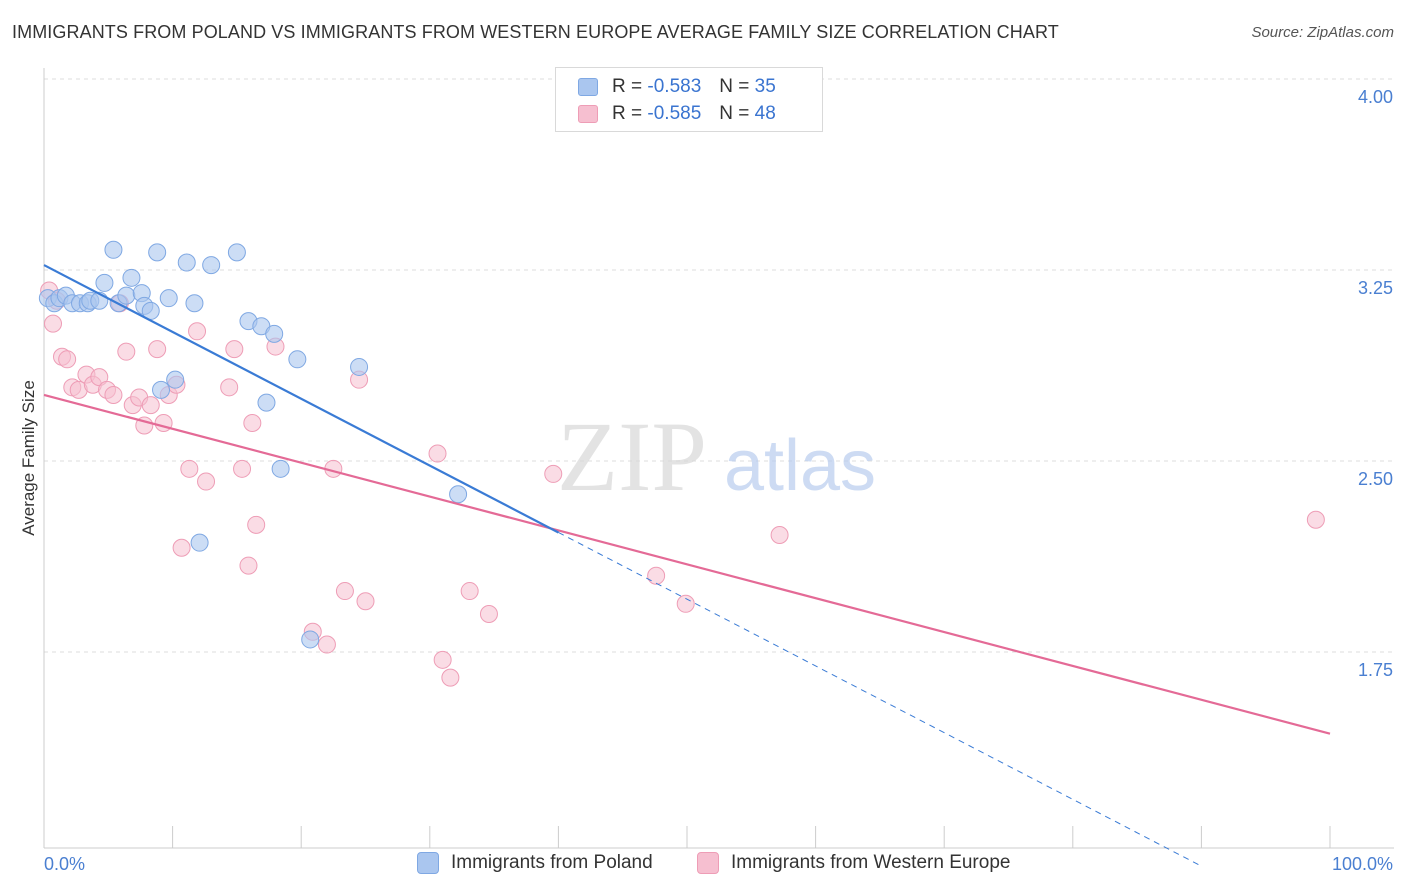 This screenshot has height=892, width=1406. I want to click on legend-row-western-europe: R = -0.585 N = 48, so click(677, 114).